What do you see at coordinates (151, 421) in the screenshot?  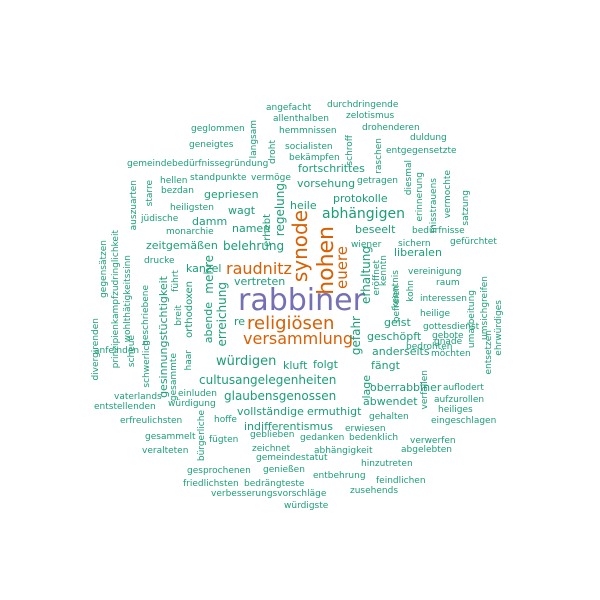 I see `word-erfreulichsten: erfreulichsten` at bounding box center [151, 421].